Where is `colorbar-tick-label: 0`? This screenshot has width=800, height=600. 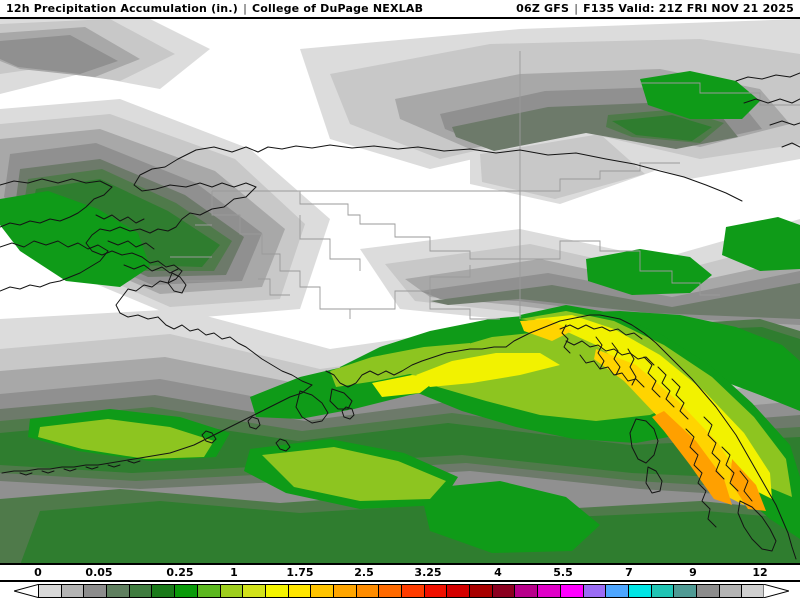
colorbar-tick-label: 0 is located at coordinates (38, 572).